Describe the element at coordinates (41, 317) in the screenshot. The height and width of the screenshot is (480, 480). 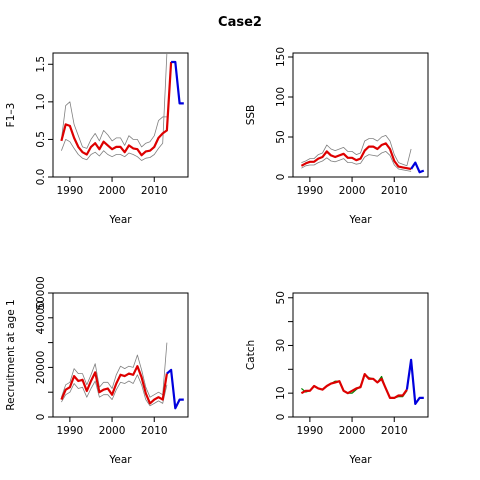
I see `y-tick-label: 40000` at that location.